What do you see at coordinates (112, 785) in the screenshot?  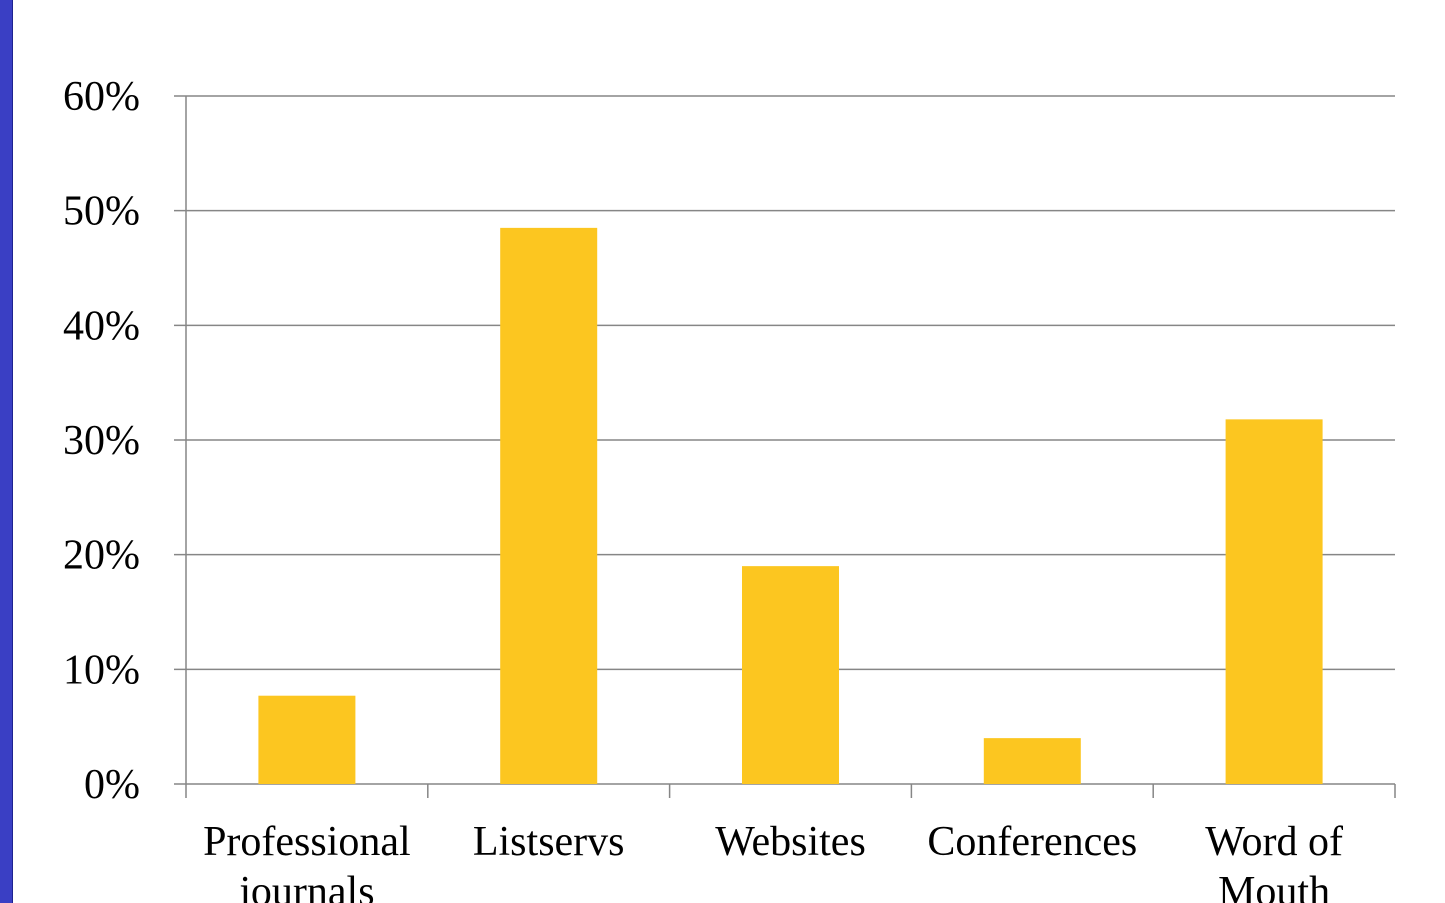 I see `y-tick-label: 0%` at bounding box center [112, 785].